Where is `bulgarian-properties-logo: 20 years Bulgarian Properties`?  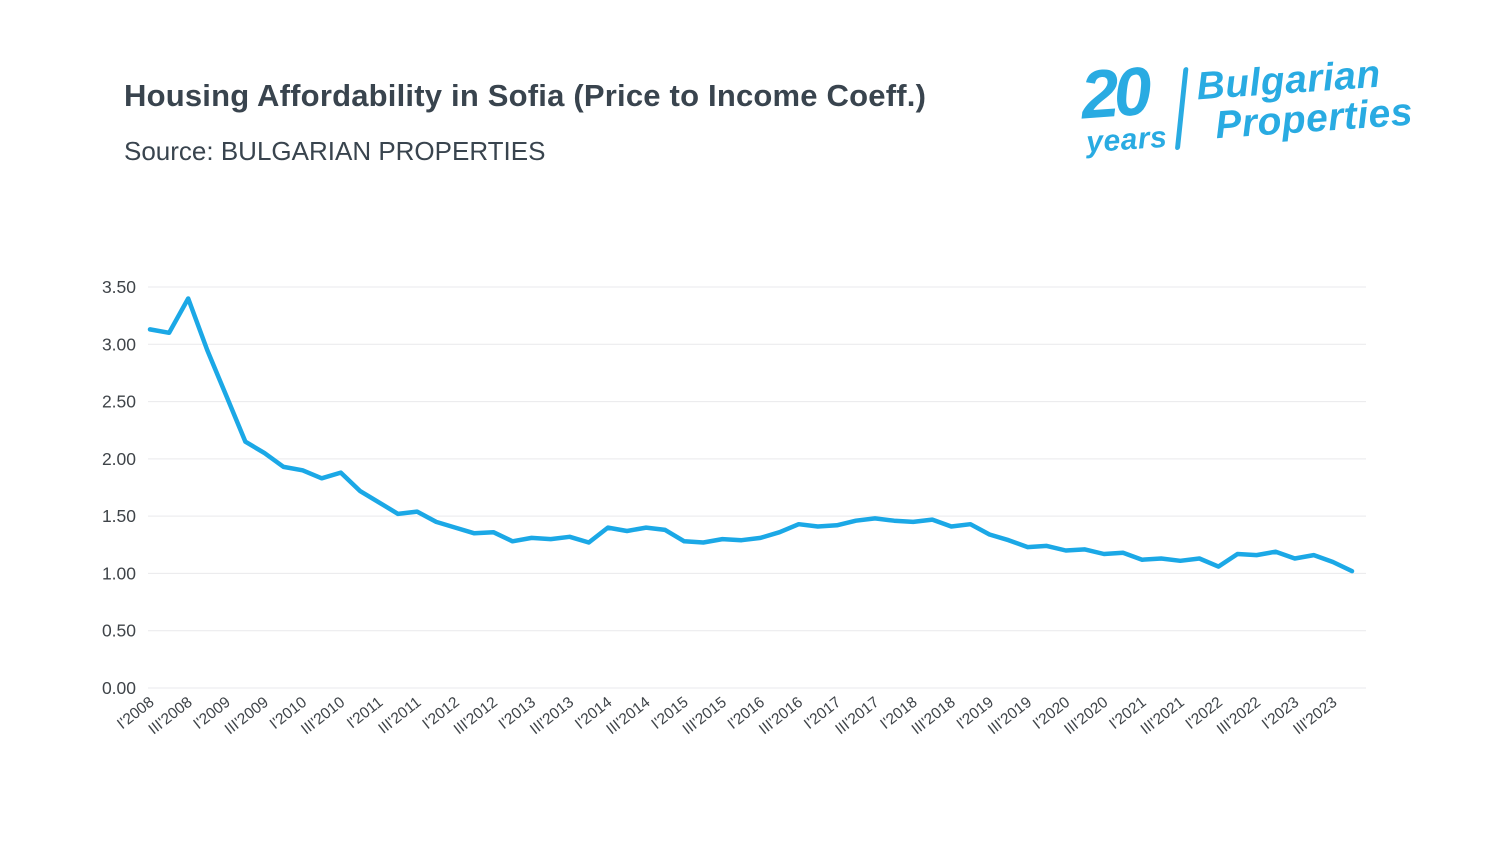 bulgarian-properties-logo: 20 years Bulgarian Properties is located at coordinates (1246, 104).